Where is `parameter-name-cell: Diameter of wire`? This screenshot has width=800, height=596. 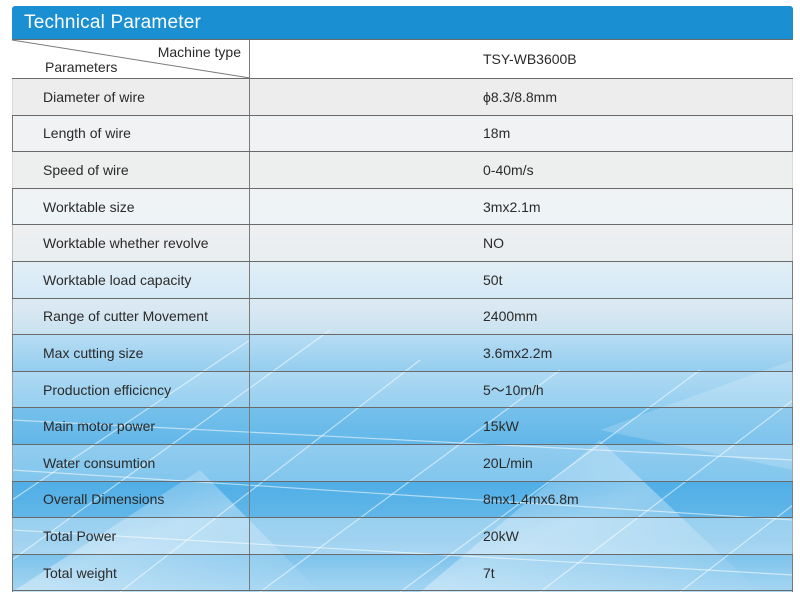
parameter-name-cell: Diameter of wire is located at coordinates (131, 97).